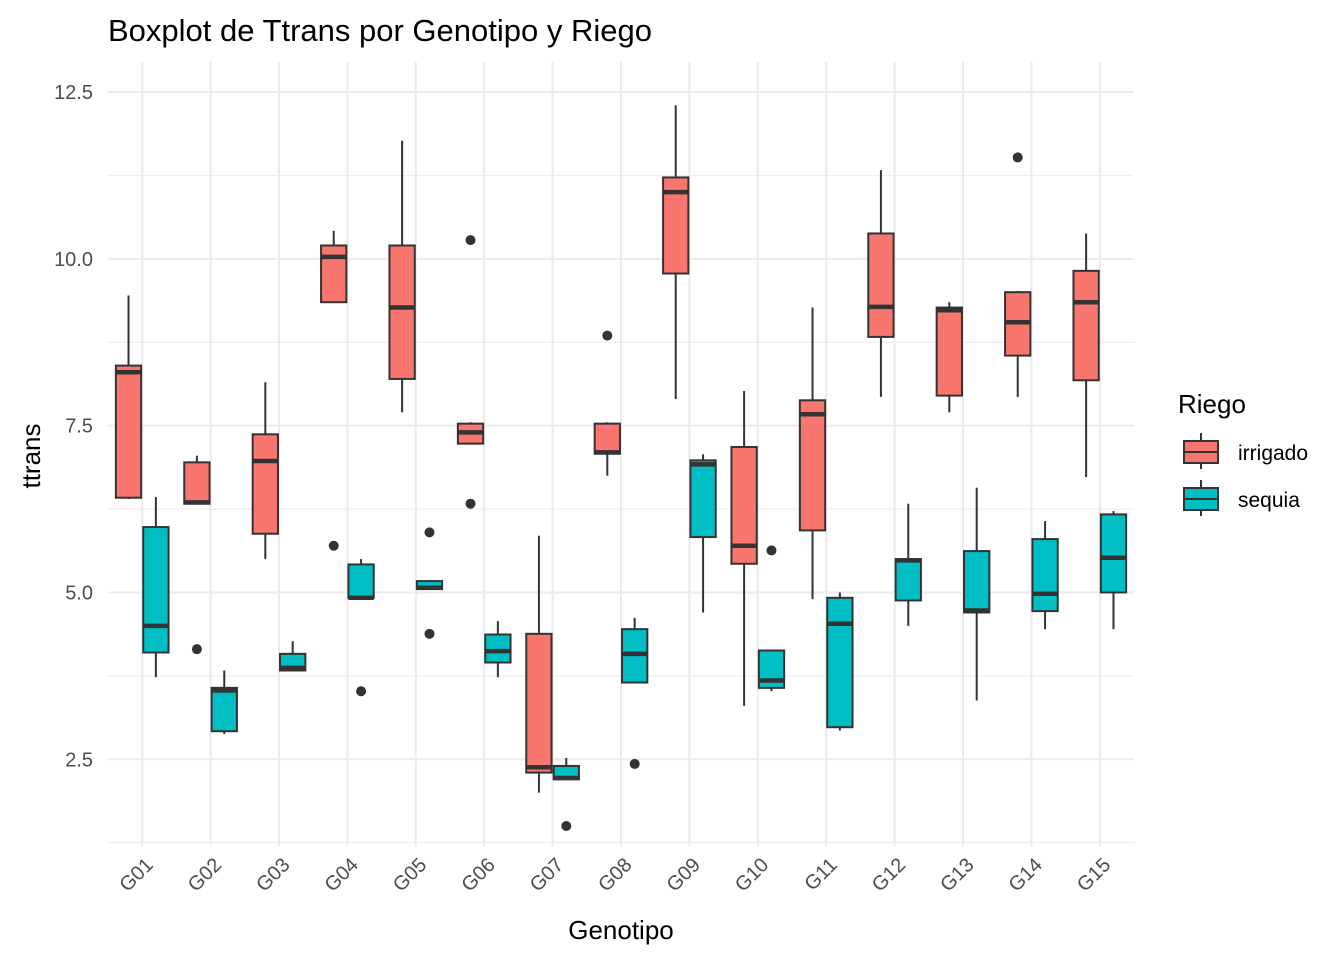  Describe the element at coordinates (197, 555) in the screenshot. I see `box-group-irrigado-G02` at that location.